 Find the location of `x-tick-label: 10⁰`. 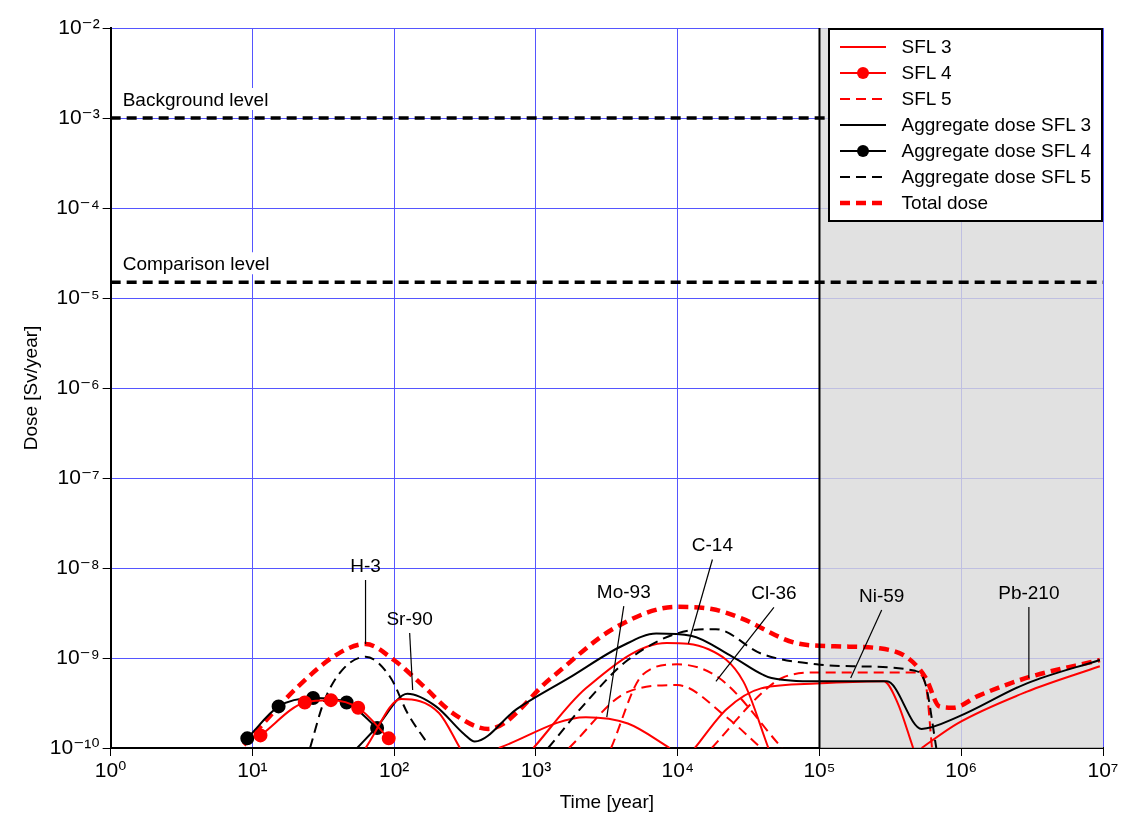

x-tick-label: 10⁰ is located at coordinates (110, 770).